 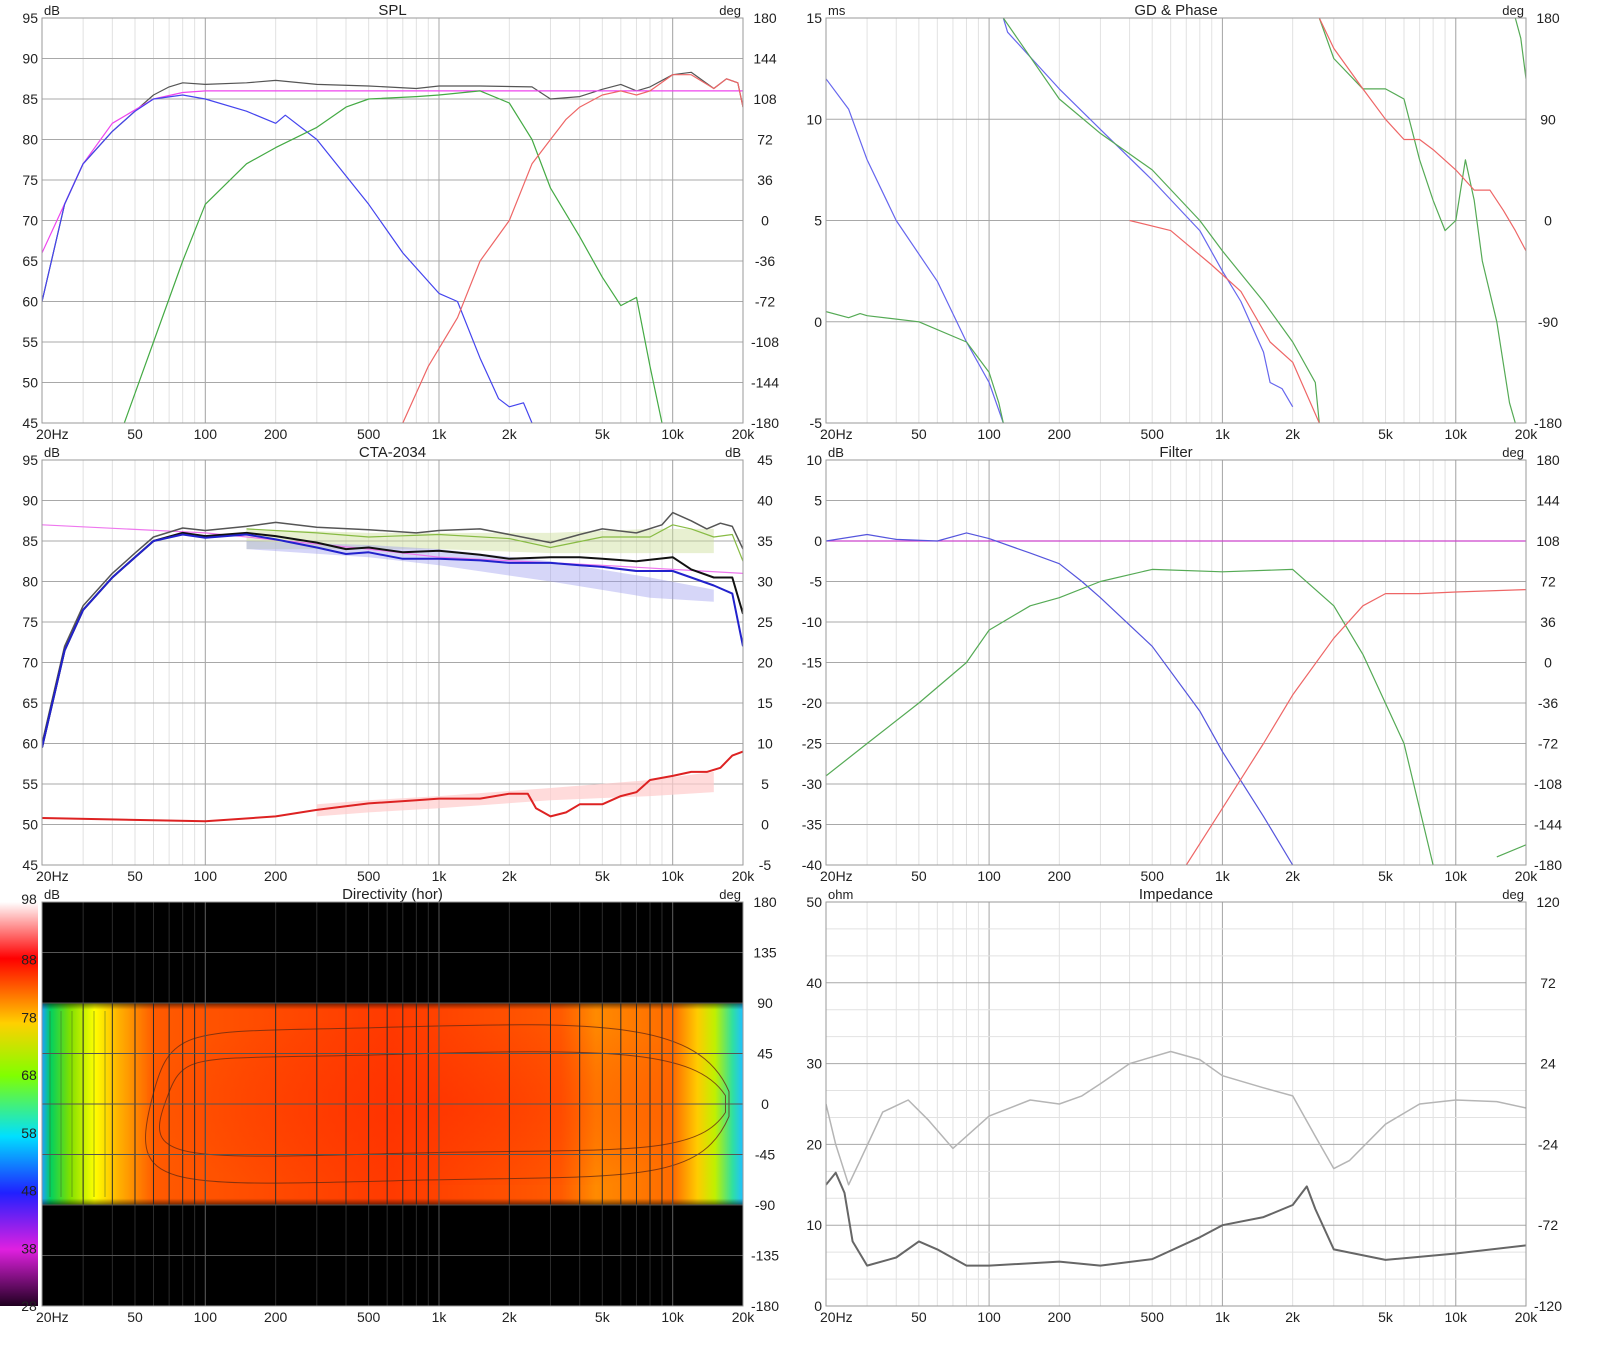 What do you see at coordinates (1548, 119) in the screenshot?
I see `y2-tick-label: 90` at bounding box center [1548, 119].